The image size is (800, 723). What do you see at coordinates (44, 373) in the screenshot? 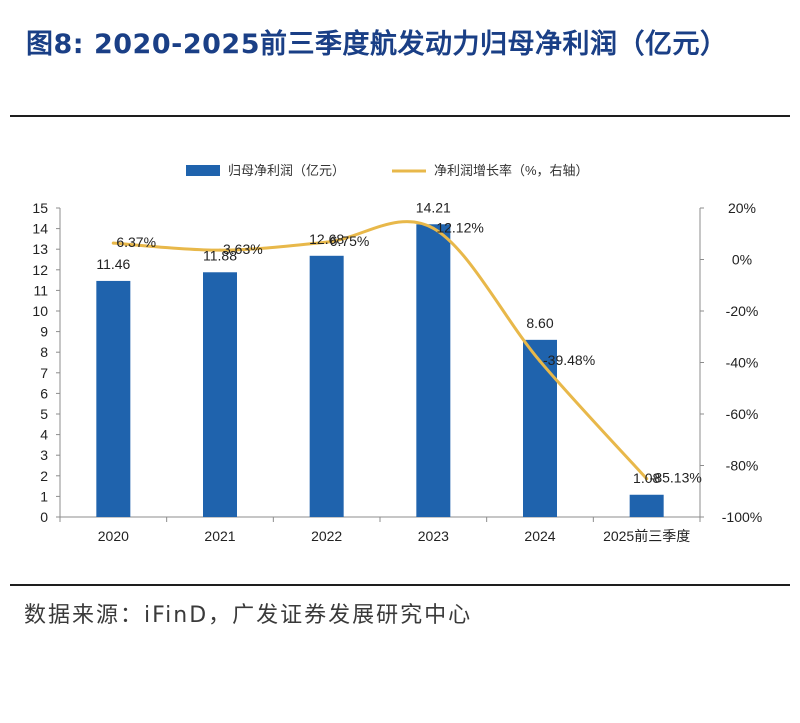
I see `y-left-tick-label: 7` at bounding box center [44, 373].